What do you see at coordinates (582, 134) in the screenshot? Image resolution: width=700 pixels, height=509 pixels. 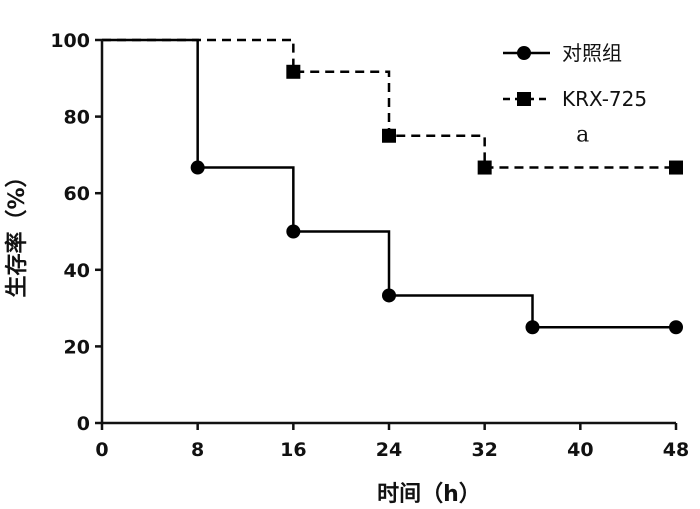 I see `annotation-label: a` at bounding box center [582, 134].